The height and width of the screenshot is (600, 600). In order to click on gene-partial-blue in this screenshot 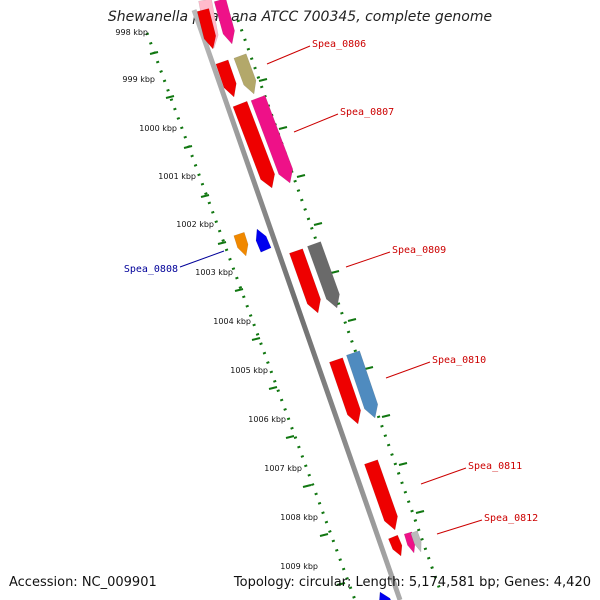, I will do `click(387, 595)`.